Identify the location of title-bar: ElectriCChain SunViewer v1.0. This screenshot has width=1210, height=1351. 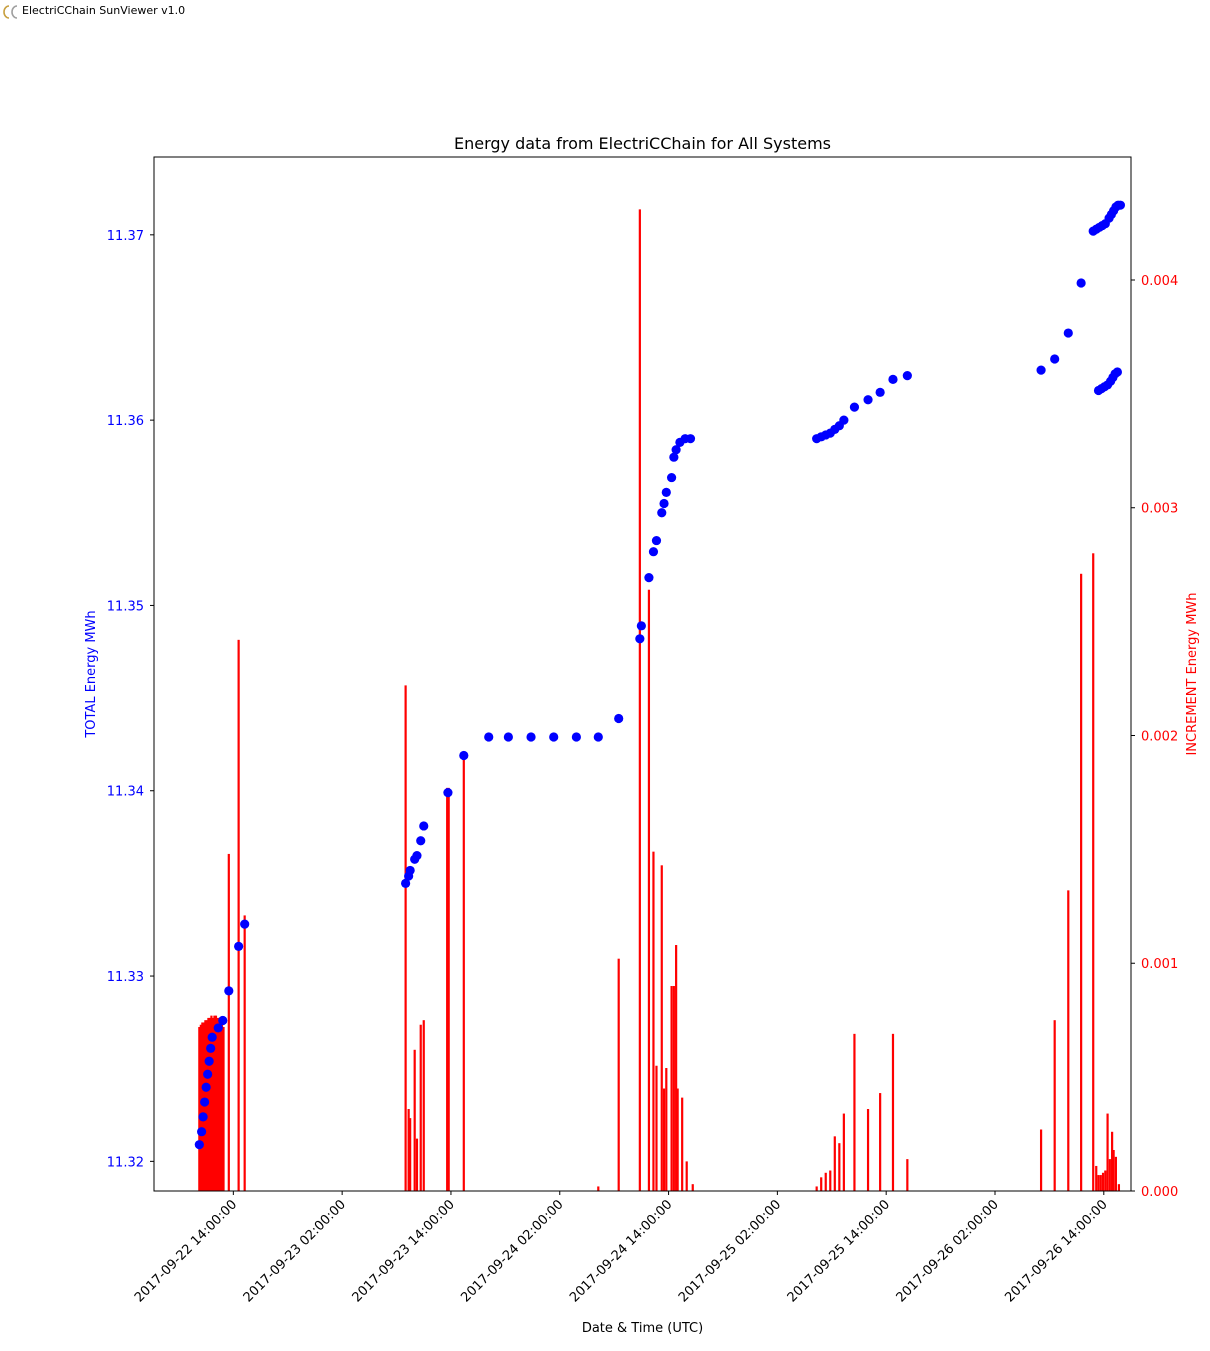
(605, 12).